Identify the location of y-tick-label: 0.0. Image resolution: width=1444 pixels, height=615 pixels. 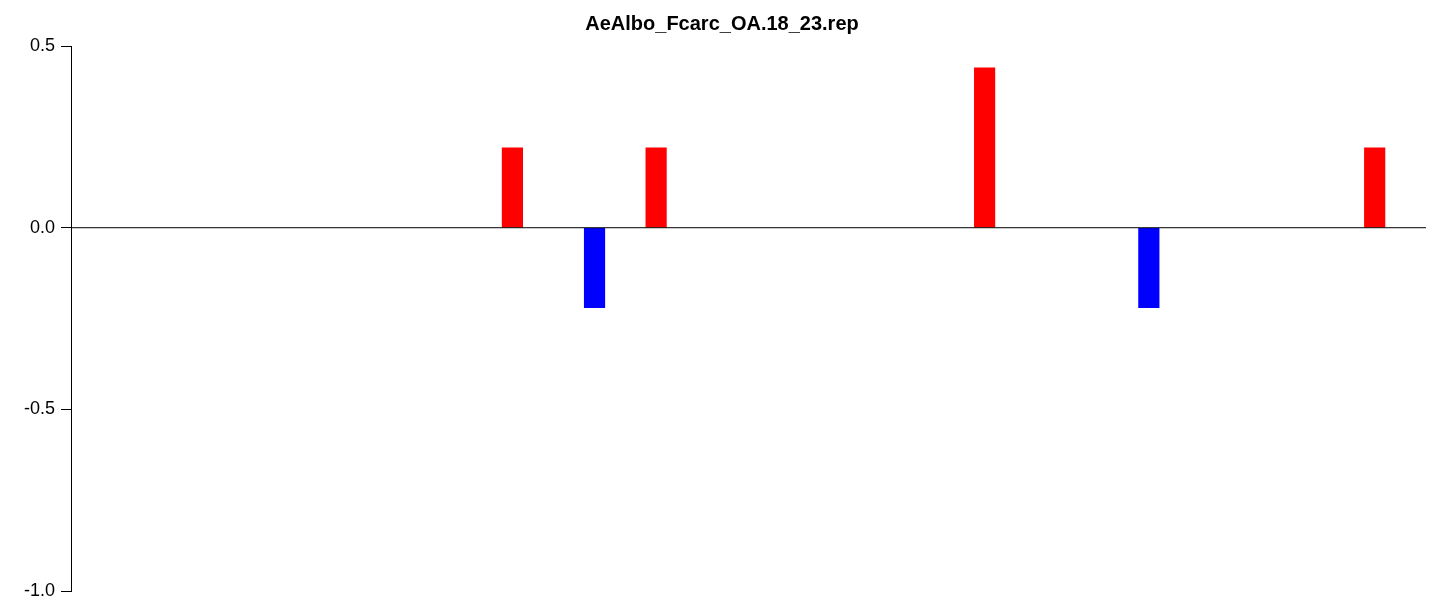
(42, 226).